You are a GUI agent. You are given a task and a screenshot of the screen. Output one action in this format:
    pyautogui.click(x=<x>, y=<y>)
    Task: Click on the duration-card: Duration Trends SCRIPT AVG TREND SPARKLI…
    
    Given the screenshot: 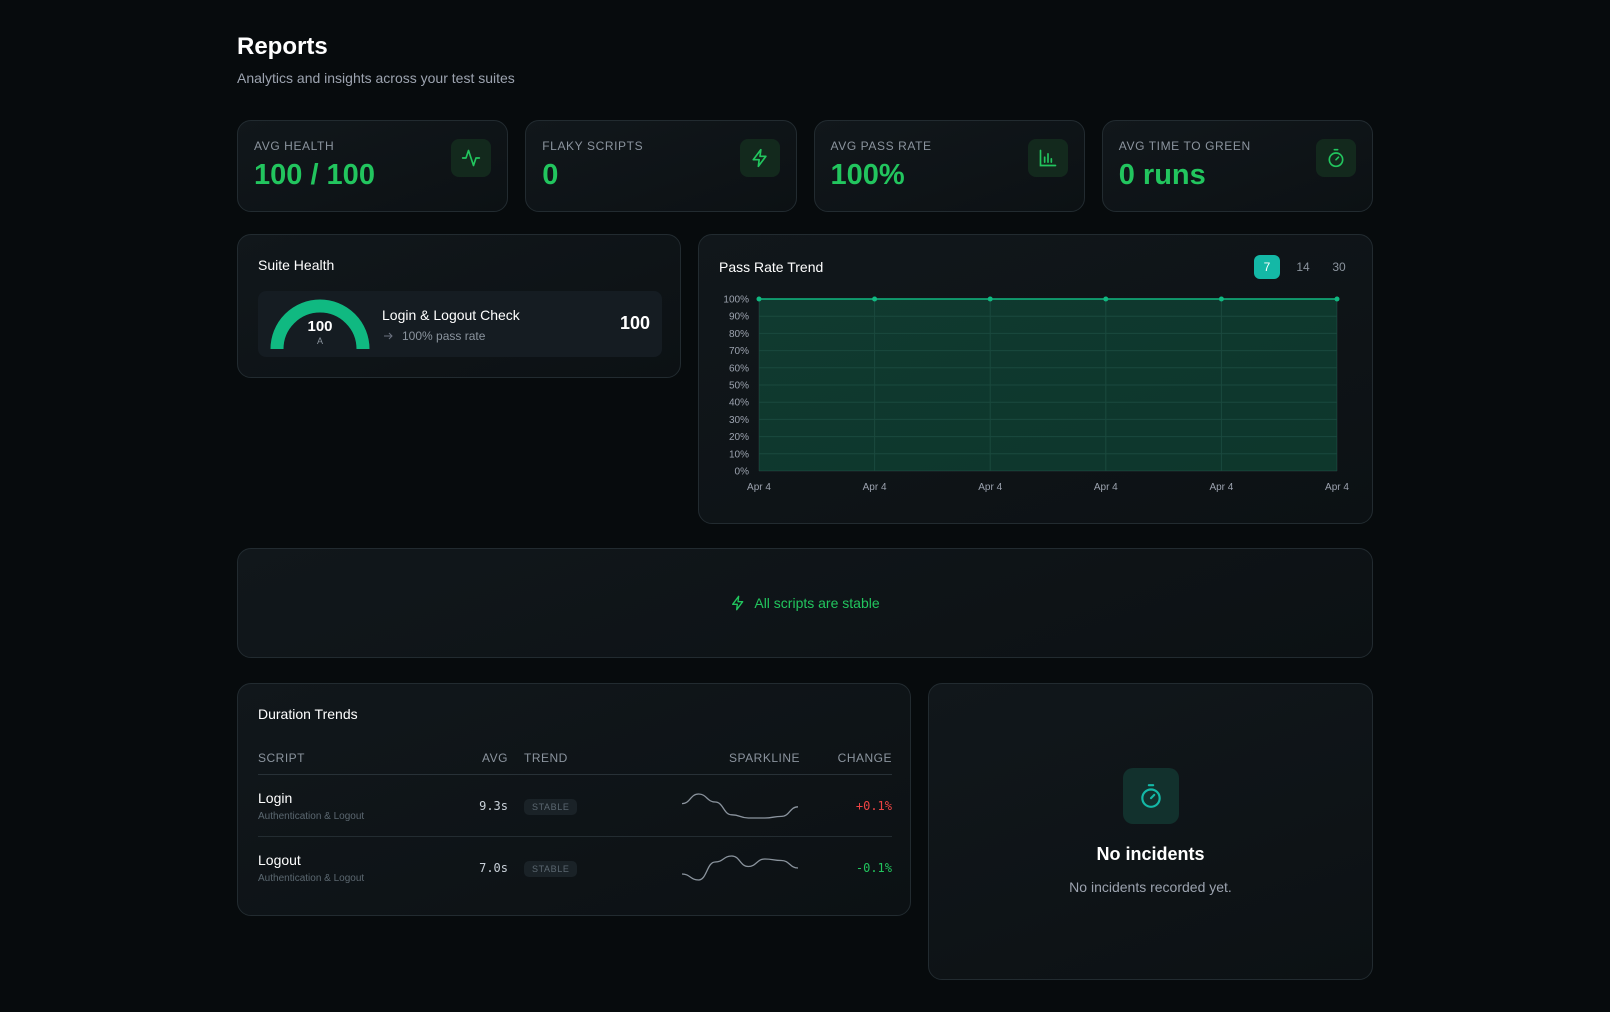 What is the action you would take?
    pyautogui.click(x=574, y=799)
    